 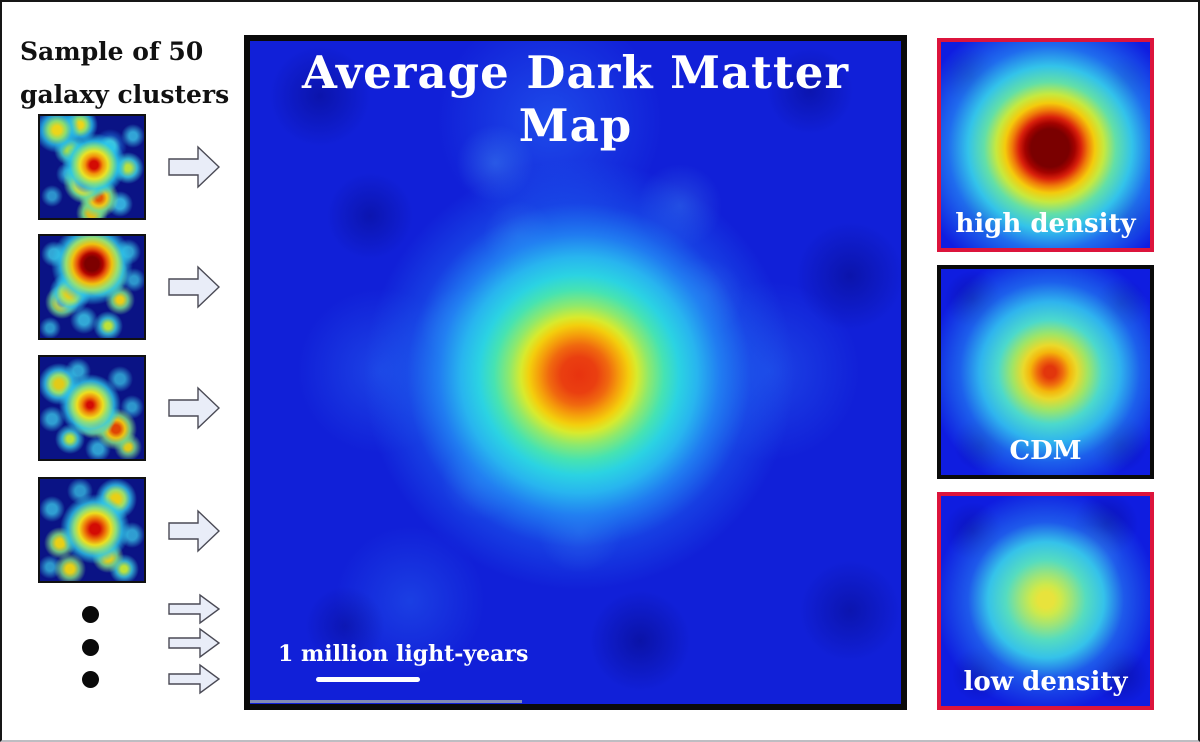 What do you see at coordinates (386, 701) in the screenshot?
I see `map-edge-artifact` at bounding box center [386, 701].